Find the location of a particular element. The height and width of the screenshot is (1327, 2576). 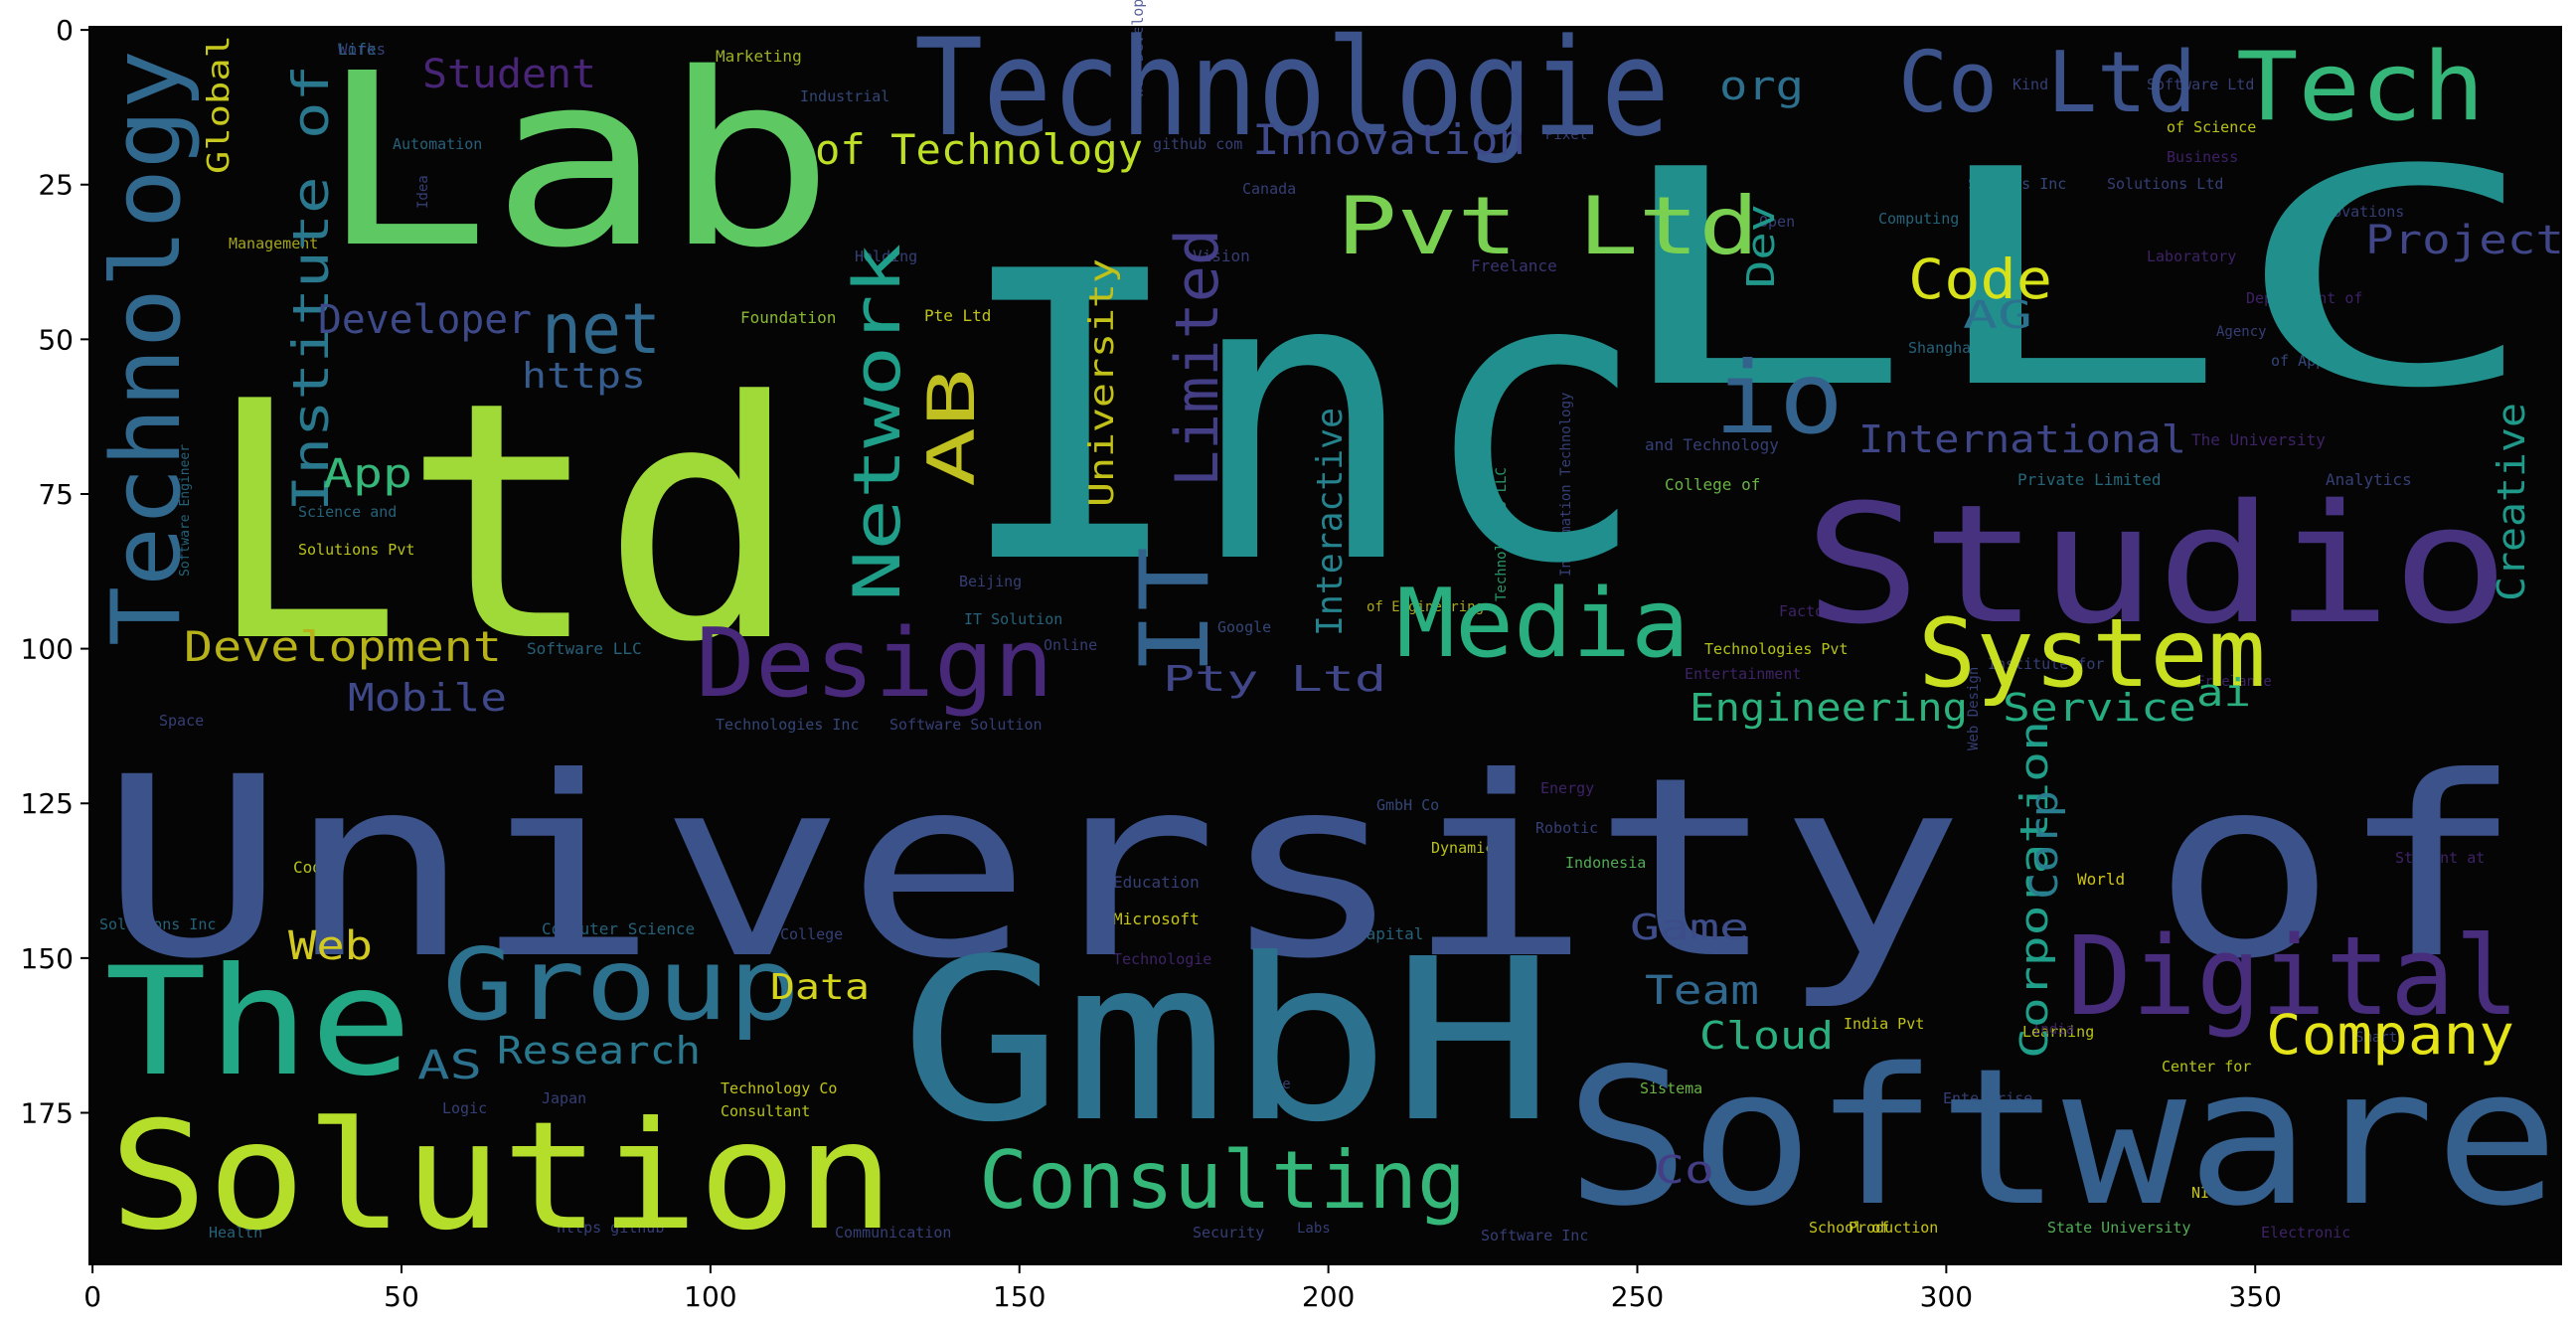

small-word-software-inc: Software Inc is located at coordinates (1534, 1235).